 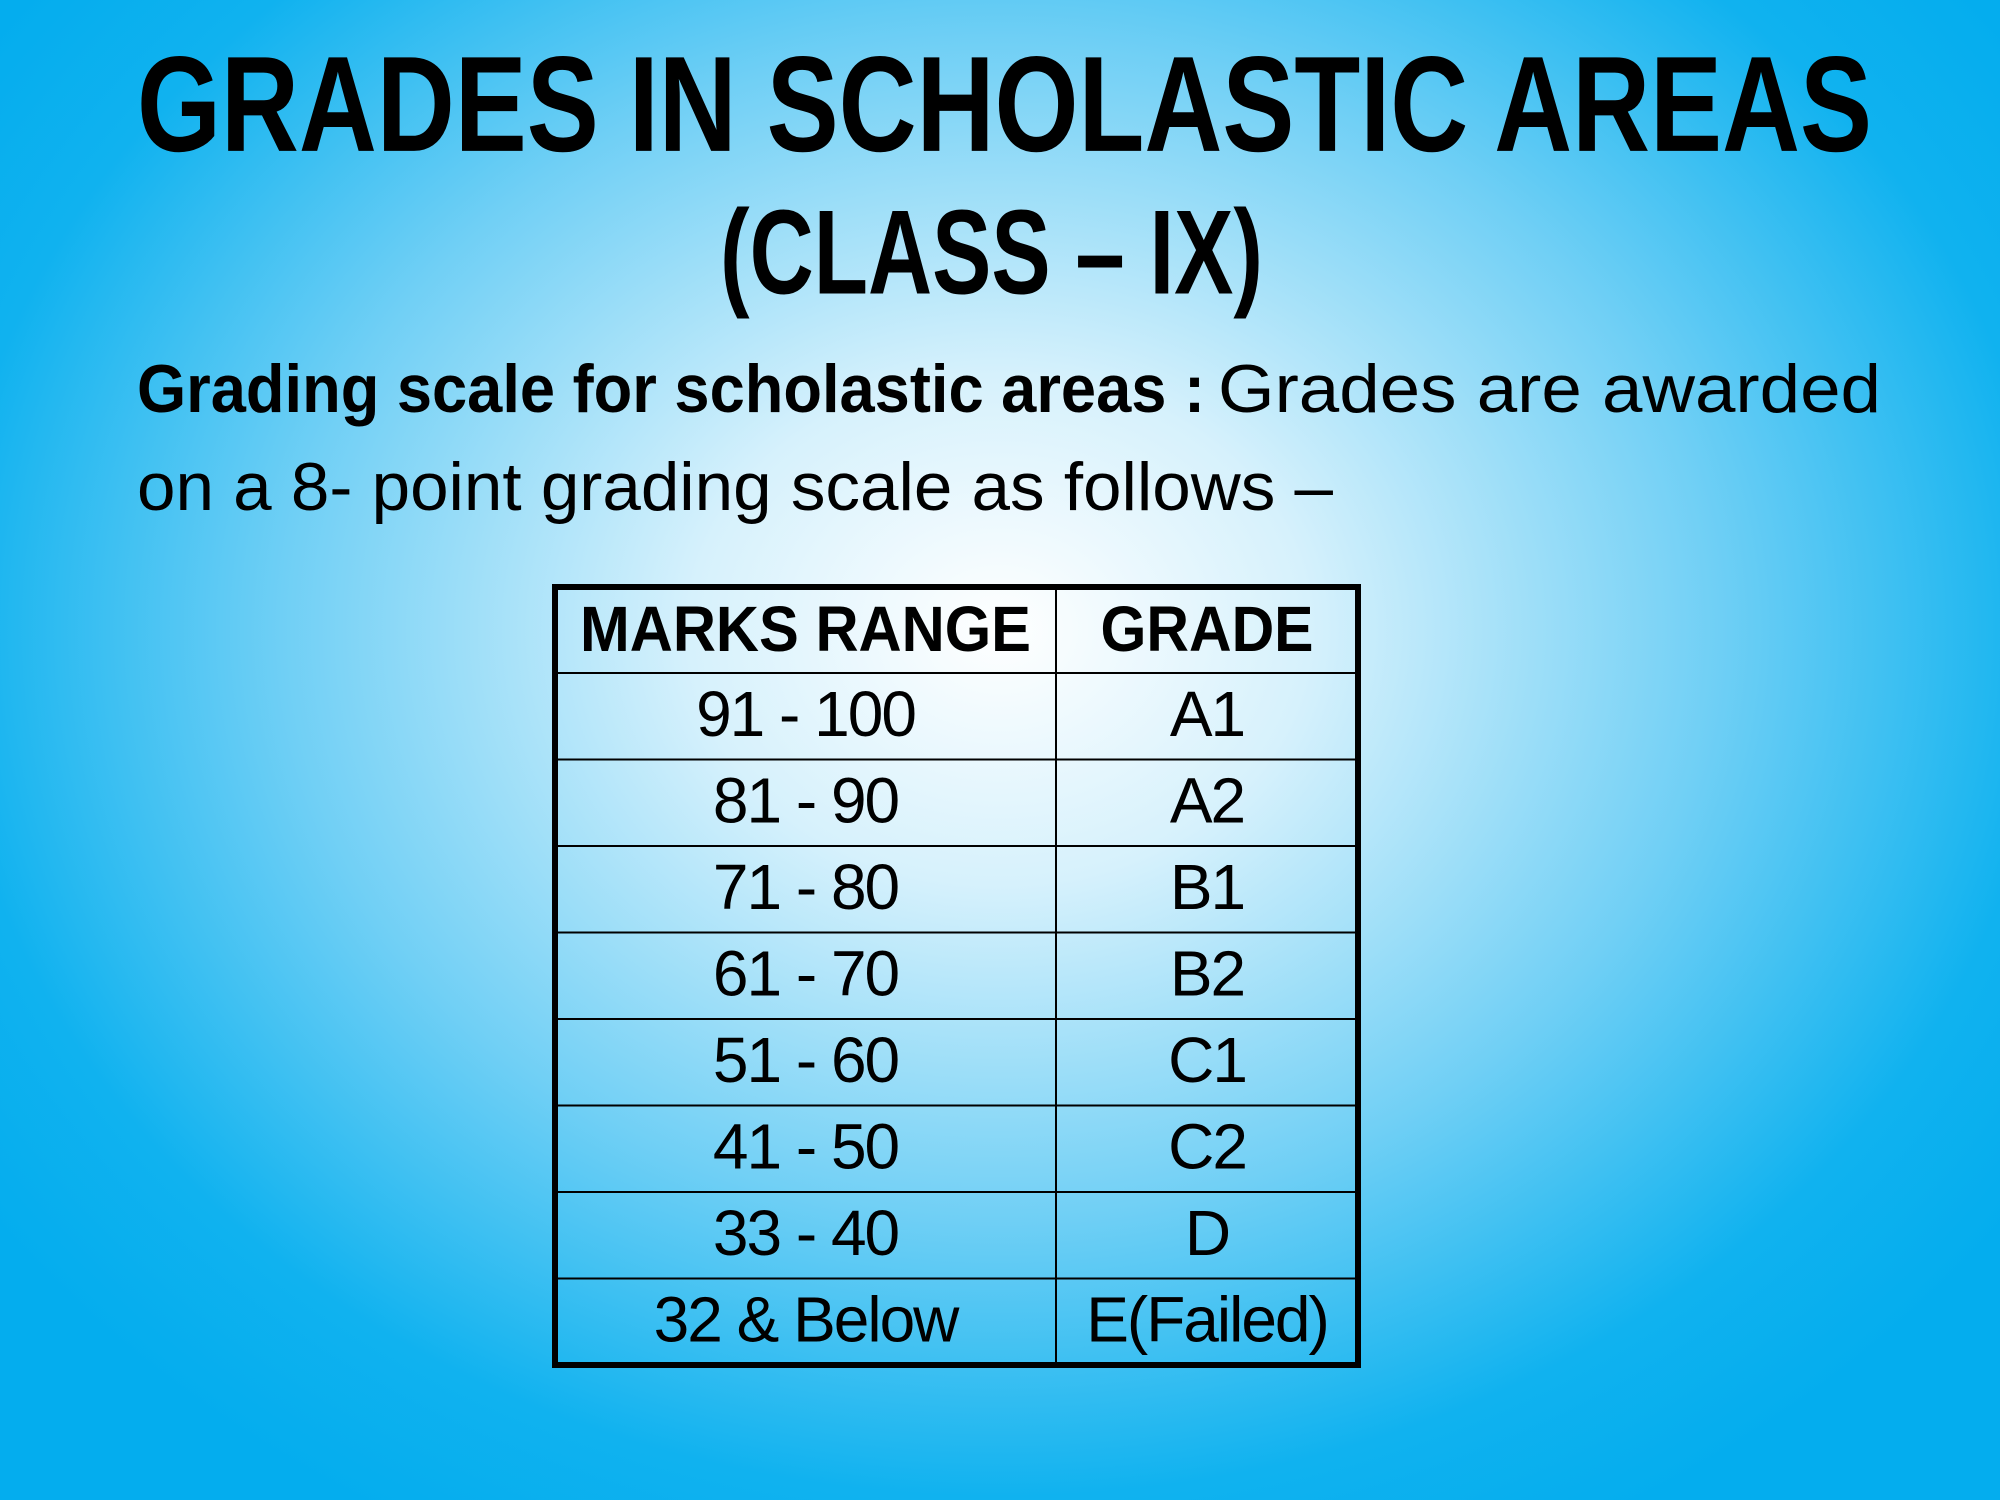 What do you see at coordinates (991, 253) in the screenshot?
I see `subtitle: (CLASS – IX)` at bounding box center [991, 253].